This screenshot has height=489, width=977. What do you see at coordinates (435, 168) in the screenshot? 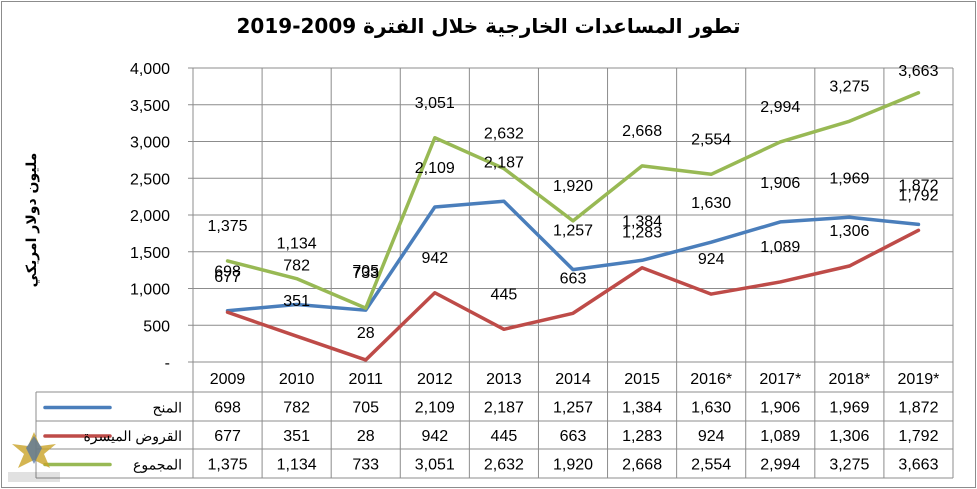
I see `data-label: 2,109` at bounding box center [435, 168].